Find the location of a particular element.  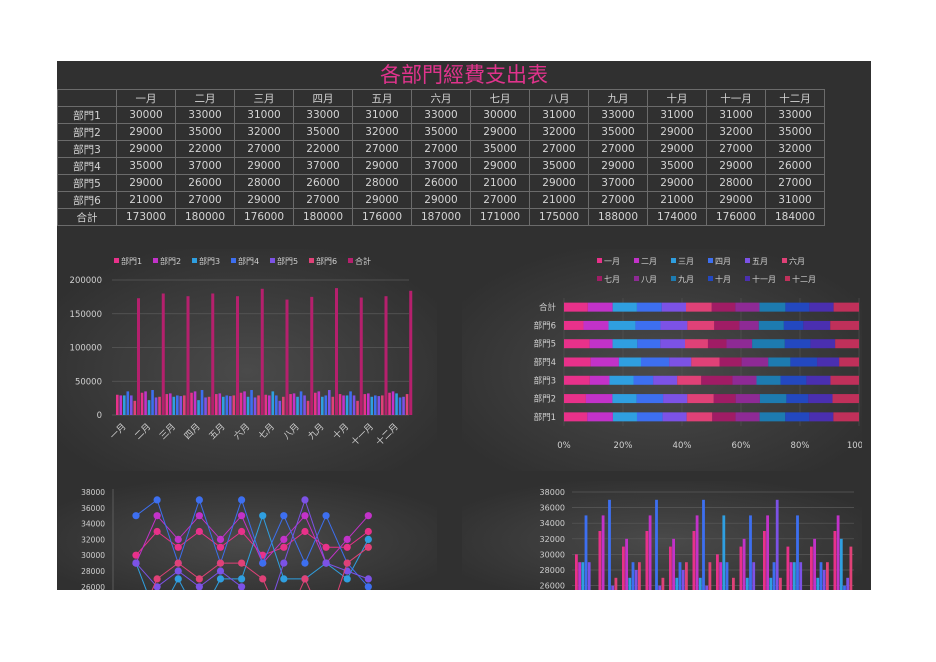

y-tick-label: 30000 is located at coordinates (552, 554).